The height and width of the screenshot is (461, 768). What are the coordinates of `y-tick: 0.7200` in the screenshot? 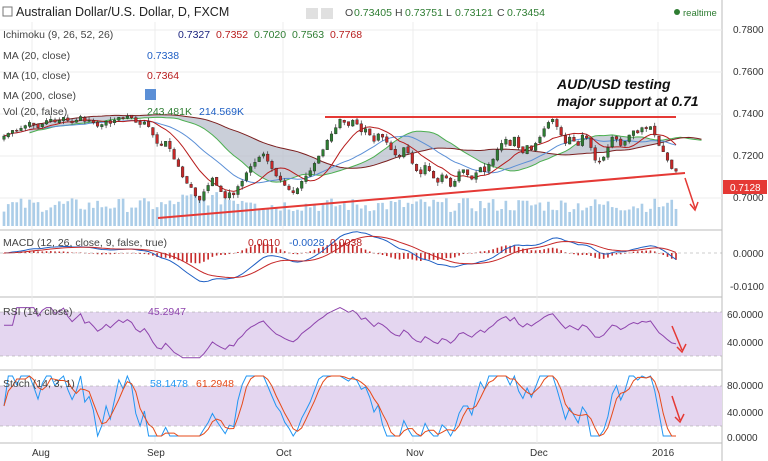 It's located at (748, 156).